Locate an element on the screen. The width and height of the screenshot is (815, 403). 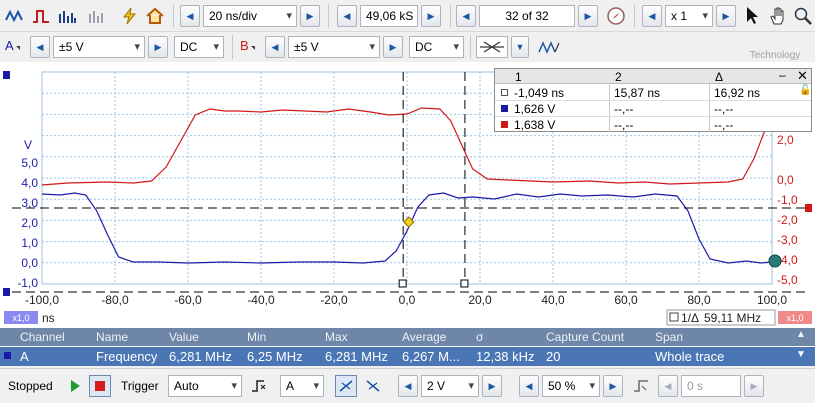
chB-range-prev-button: ◀ is located at coordinates (275, 47).